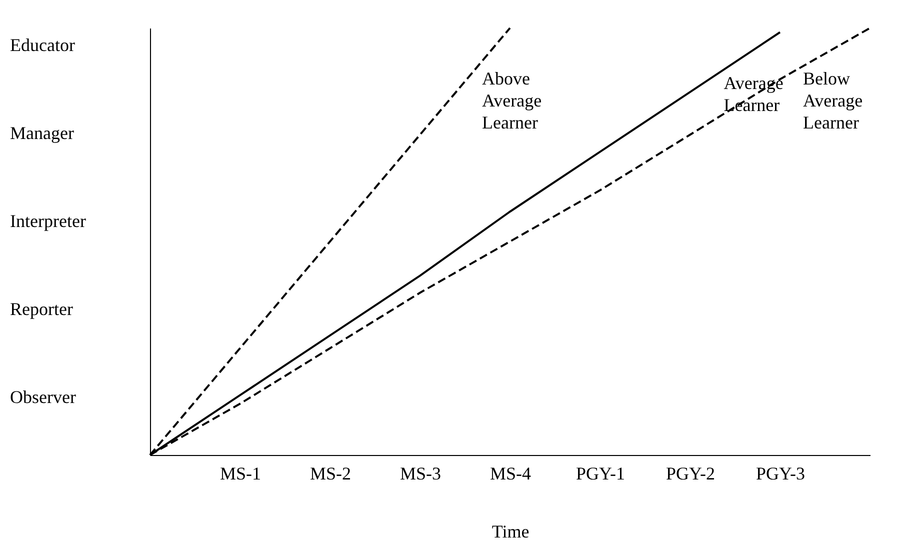 Image resolution: width=914 pixels, height=548 pixels. What do you see at coordinates (781, 474) in the screenshot?
I see `x-tick-label: PGY-3` at bounding box center [781, 474].